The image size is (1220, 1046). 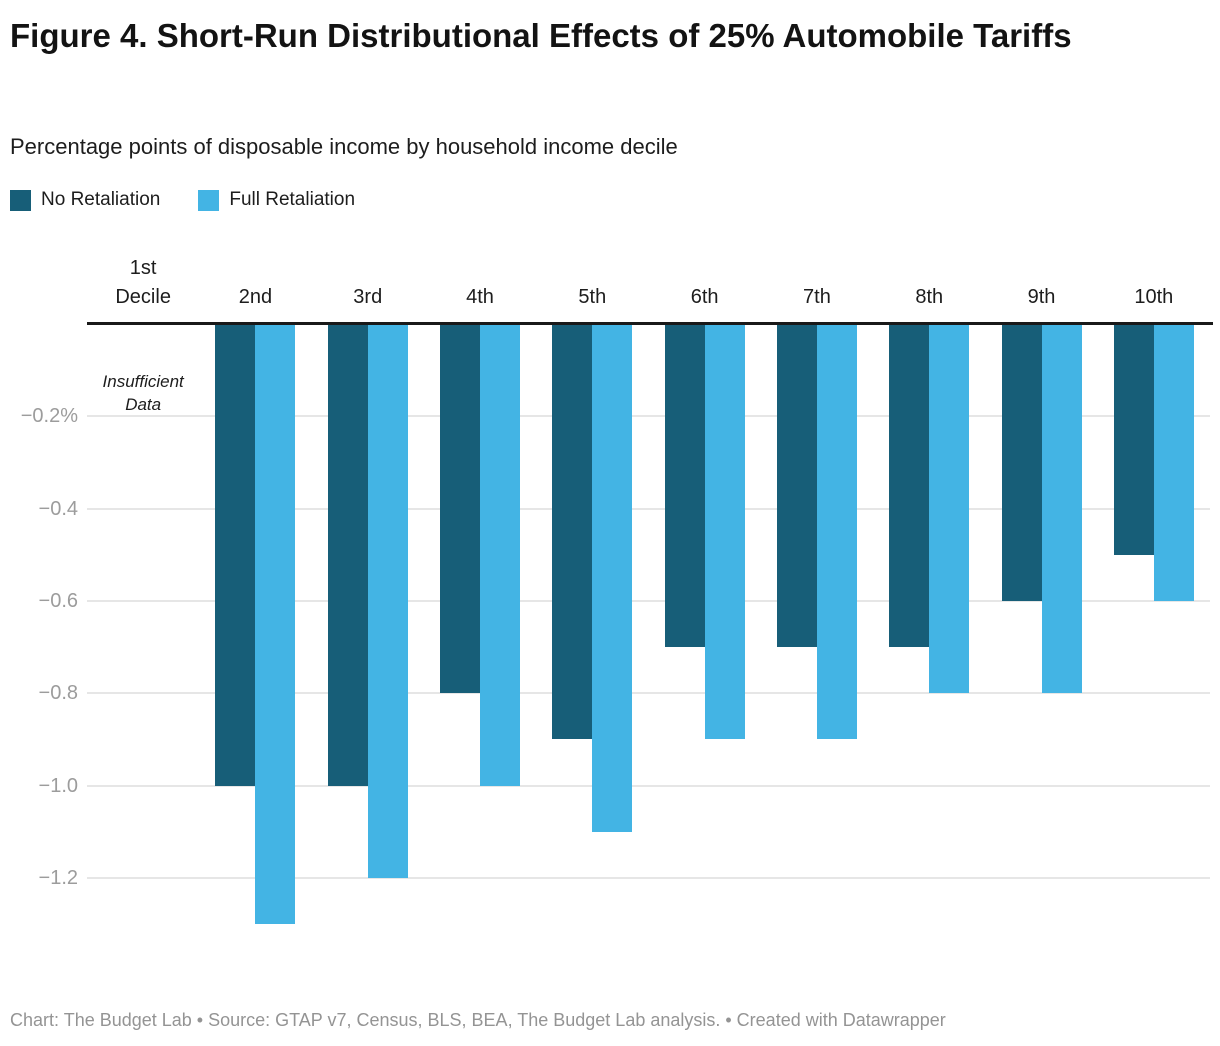 What do you see at coordinates (20, 200) in the screenshot?
I see `legend-swatch-no-retaliation` at bounding box center [20, 200].